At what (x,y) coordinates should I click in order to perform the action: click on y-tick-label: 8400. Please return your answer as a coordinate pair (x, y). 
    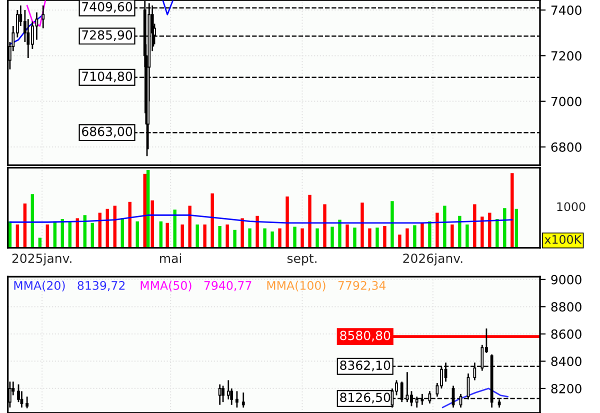
    Looking at the image, I should click on (566, 361).